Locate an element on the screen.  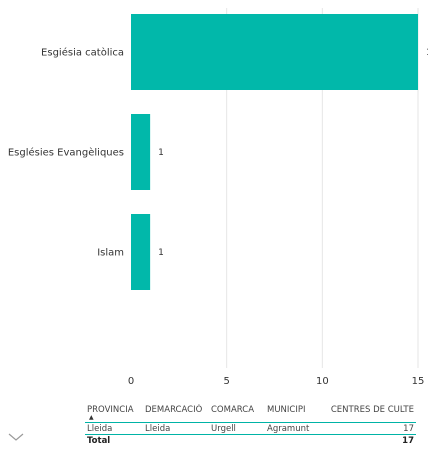
x-tick-label: 5 is located at coordinates (226, 381).